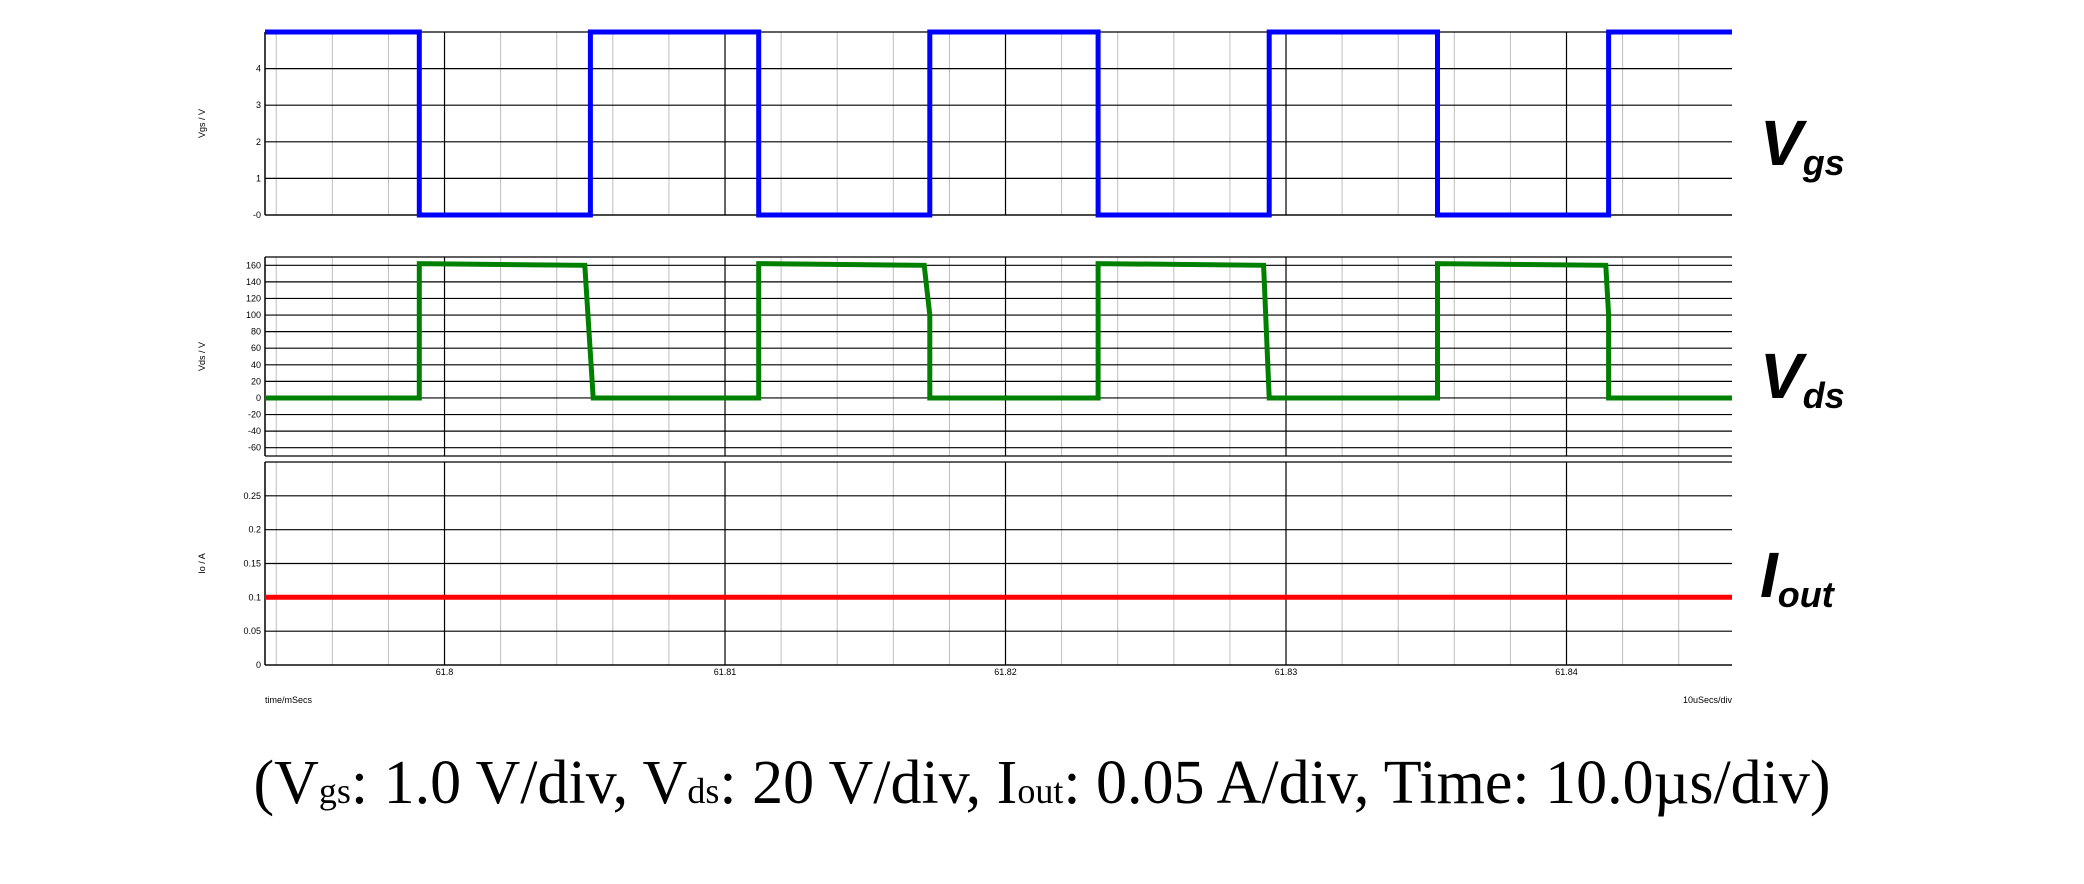 The height and width of the screenshot is (884, 2084). Describe the element at coordinates (1823, 162) in the screenshot. I see `trace-label-sub: gs` at that location.